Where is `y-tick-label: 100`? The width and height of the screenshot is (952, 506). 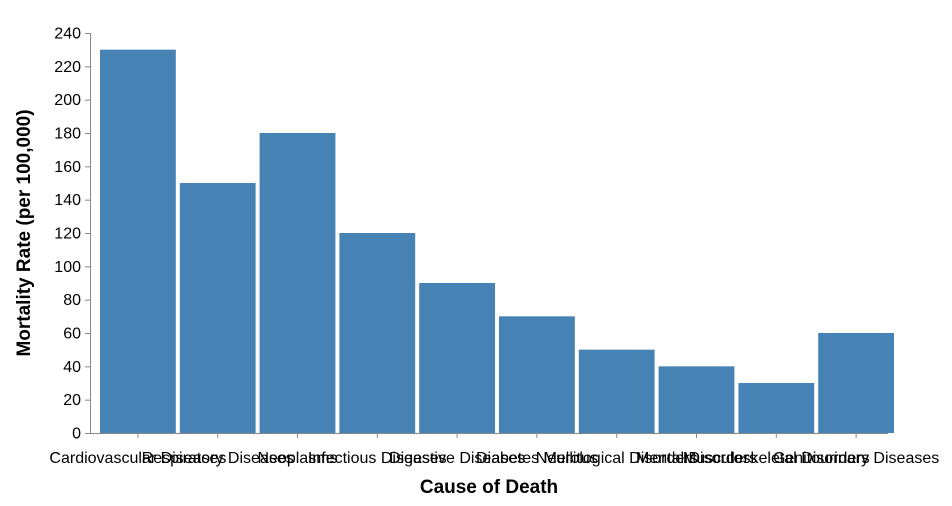 y-tick-label: 100 is located at coordinates (67, 267).